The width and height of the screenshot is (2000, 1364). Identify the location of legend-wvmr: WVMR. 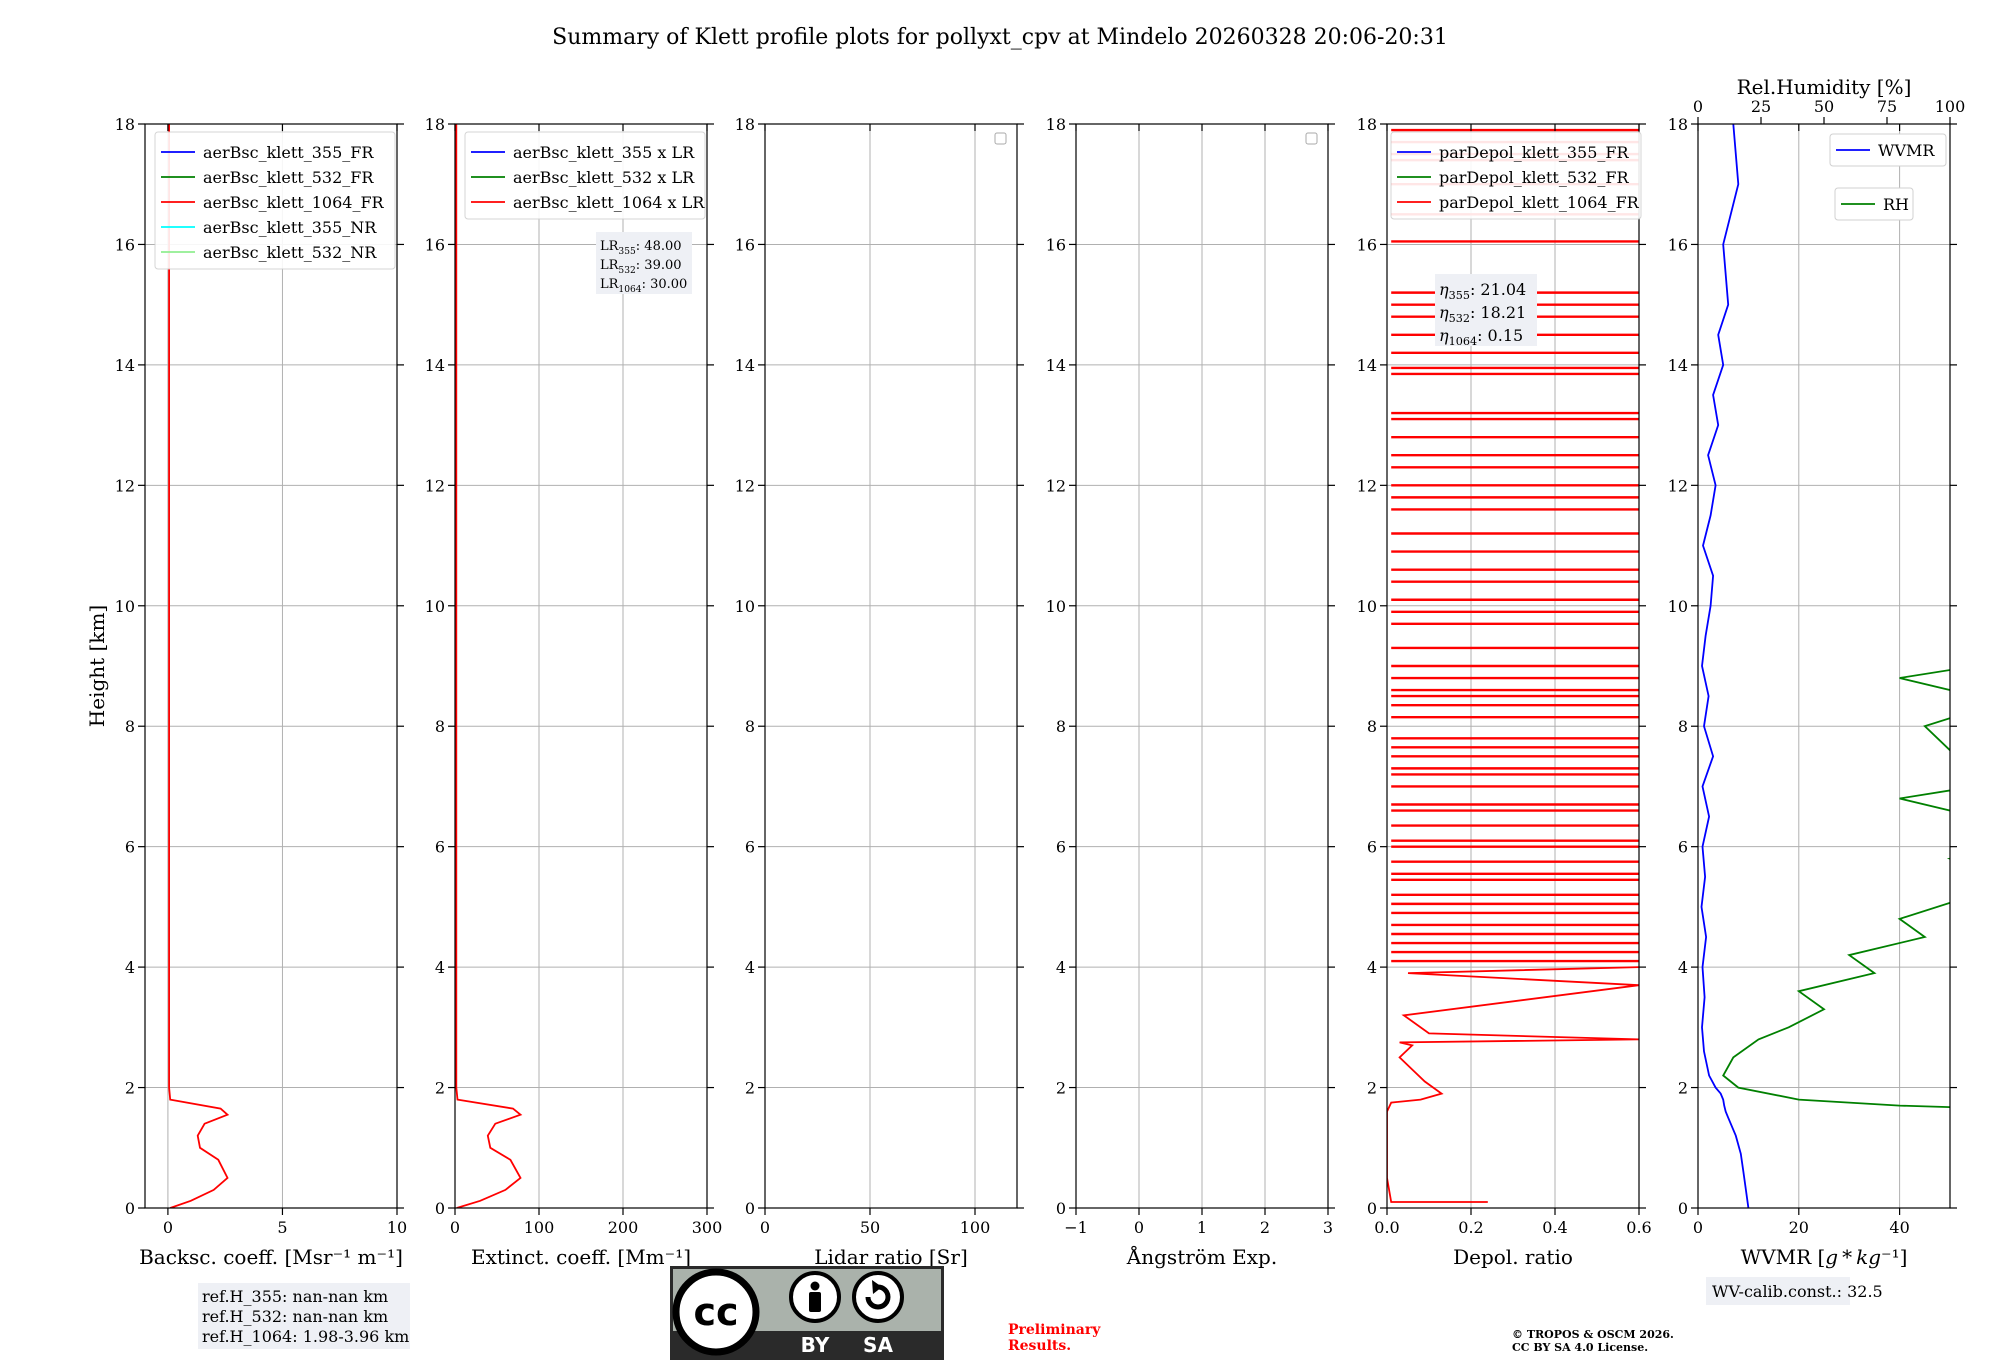
(1888, 150).